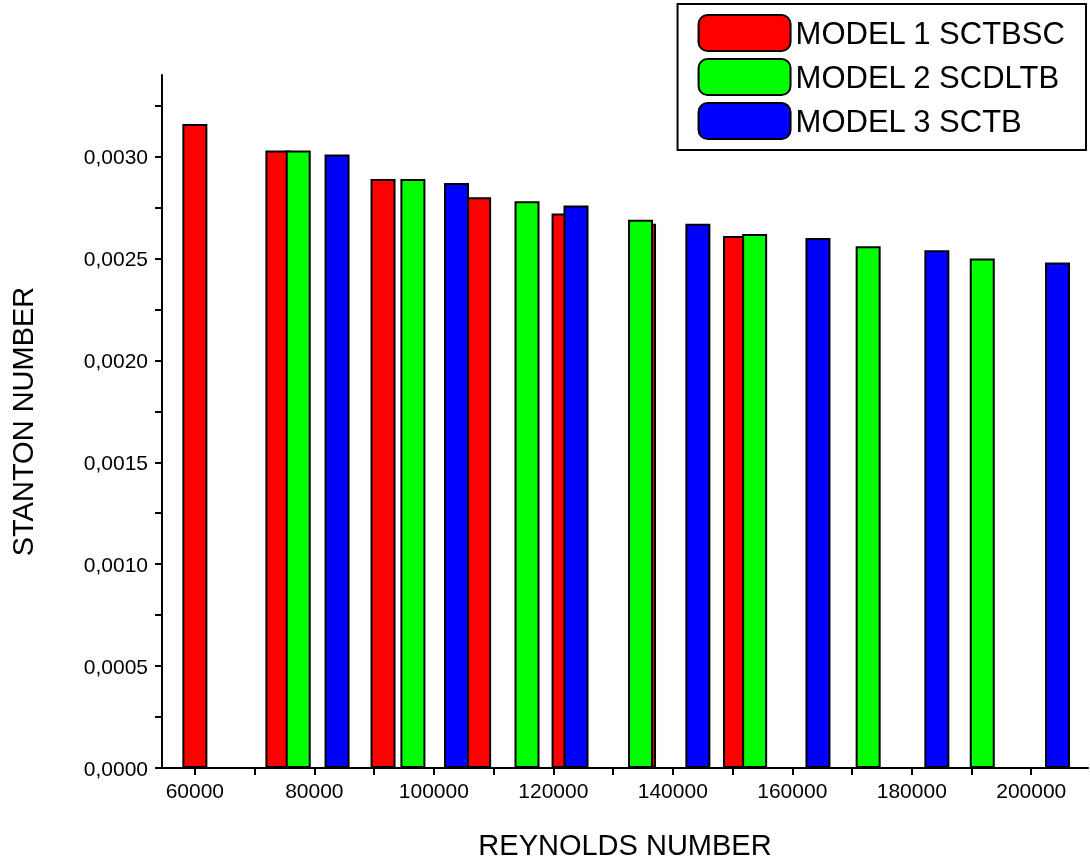  What do you see at coordinates (908, 121) in the screenshot?
I see `legend-label: MODEL 3 SCTB` at bounding box center [908, 121].